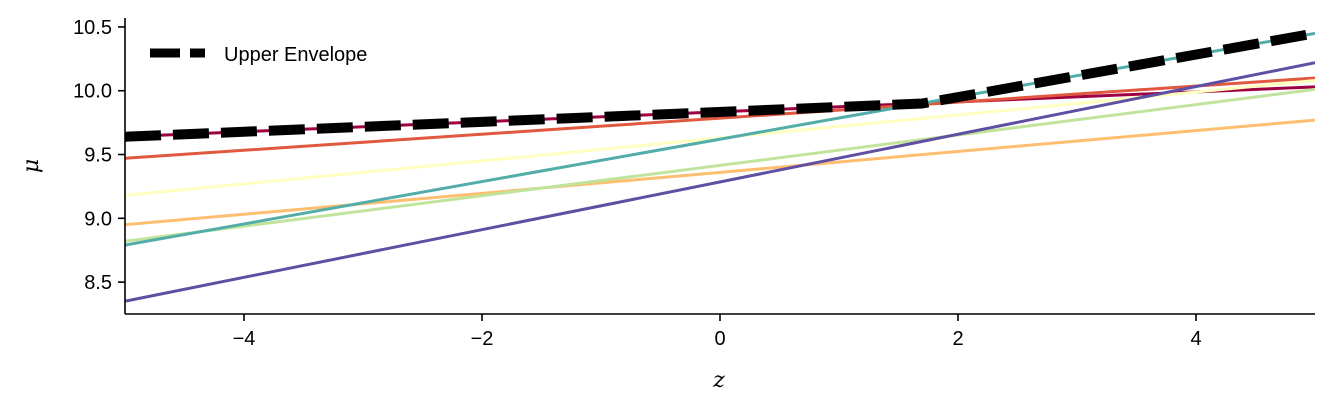 This screenshot has width=1335, height=412. What do you see at coordinates (957, 339) in the screenshot?
I see `x-tick-label: 2` at bounding box center [957, 339].